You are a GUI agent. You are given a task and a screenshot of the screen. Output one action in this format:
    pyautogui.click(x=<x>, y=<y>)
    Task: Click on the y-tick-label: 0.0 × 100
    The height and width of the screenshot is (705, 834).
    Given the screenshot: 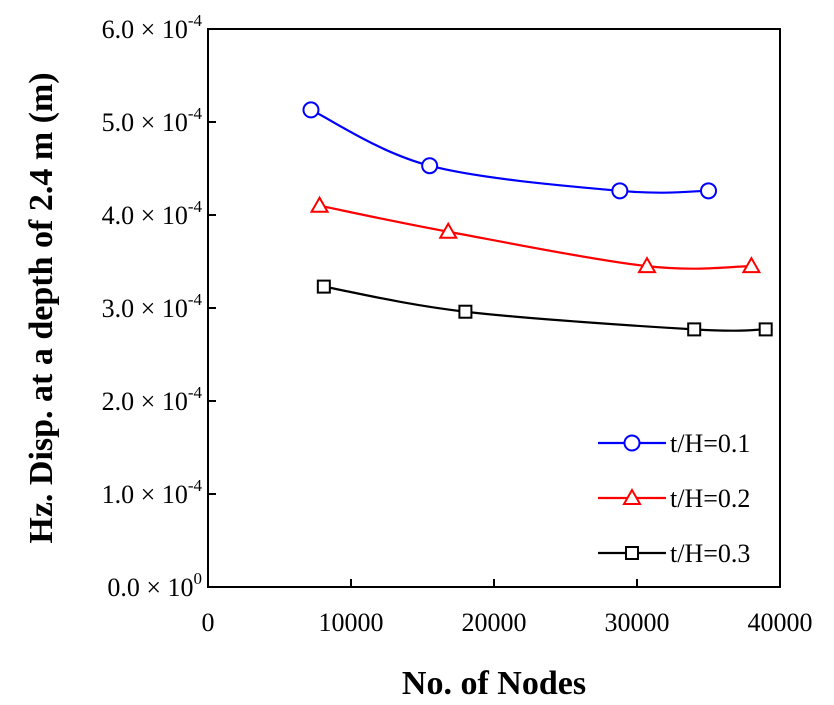 What is the action you would take?
    pyautogui.click(x=154, y=585)
    